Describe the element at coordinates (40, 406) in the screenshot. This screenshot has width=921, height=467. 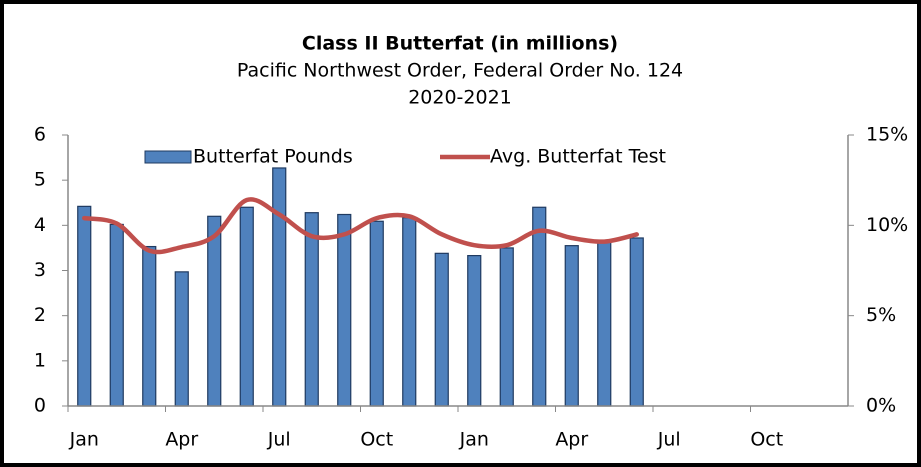
I see `y-tick-label: 0` at that location.